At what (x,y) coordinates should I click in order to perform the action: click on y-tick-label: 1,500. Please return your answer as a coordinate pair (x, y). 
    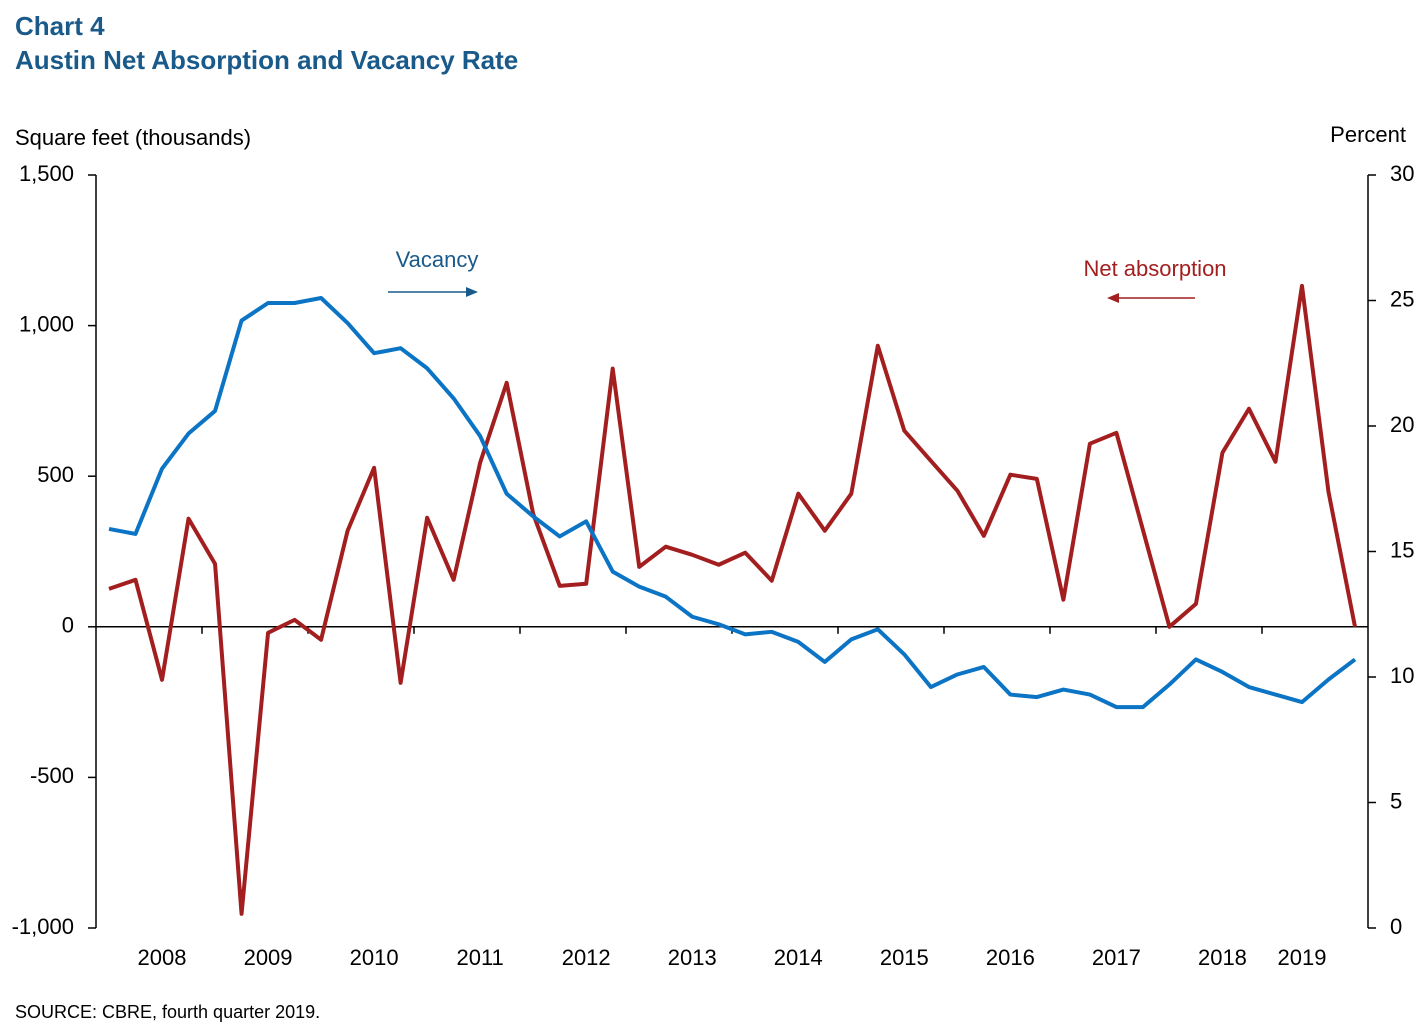
    Looking at the image, I should click on (46, 173).